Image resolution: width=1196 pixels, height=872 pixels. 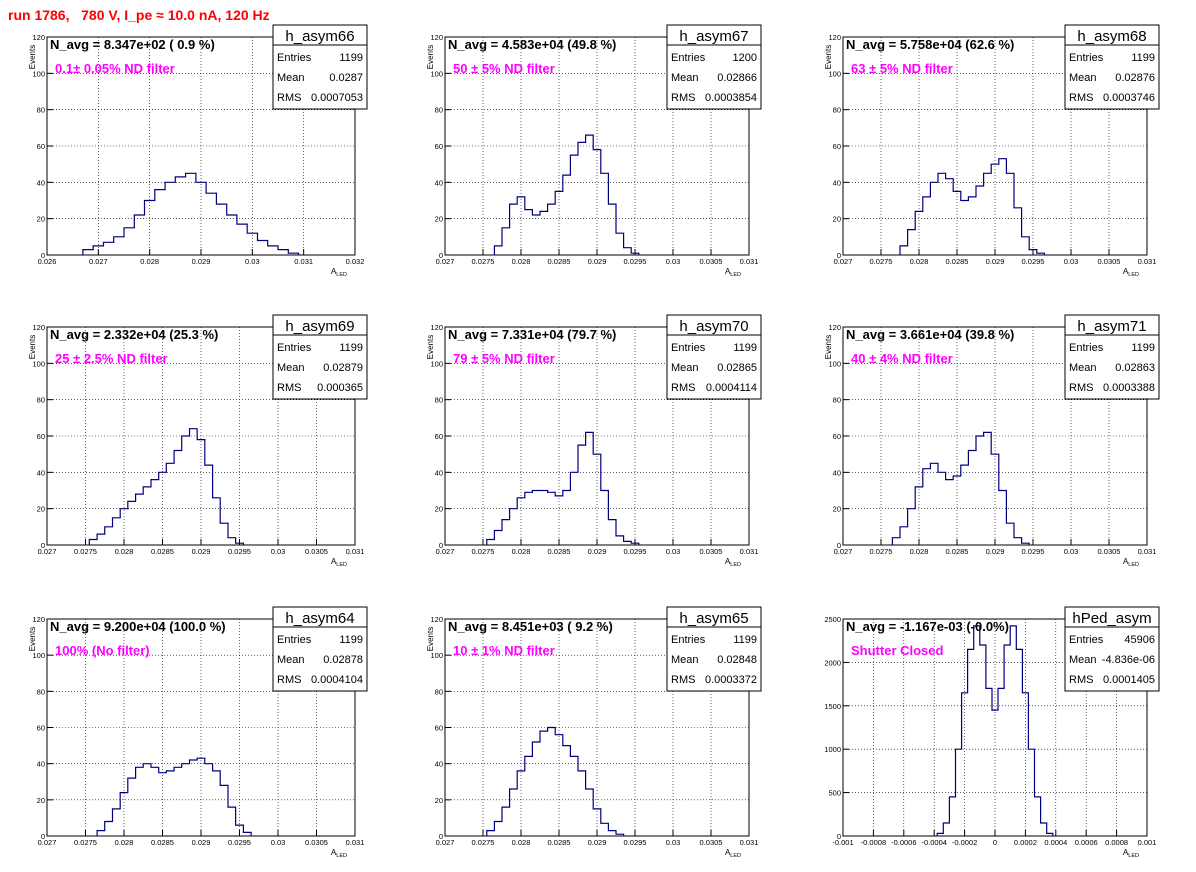 What do you see at coordinates (340, 388) in the screenshot?
I see `stats-value-rms: 0.000365` at bounding box center [340, 388].